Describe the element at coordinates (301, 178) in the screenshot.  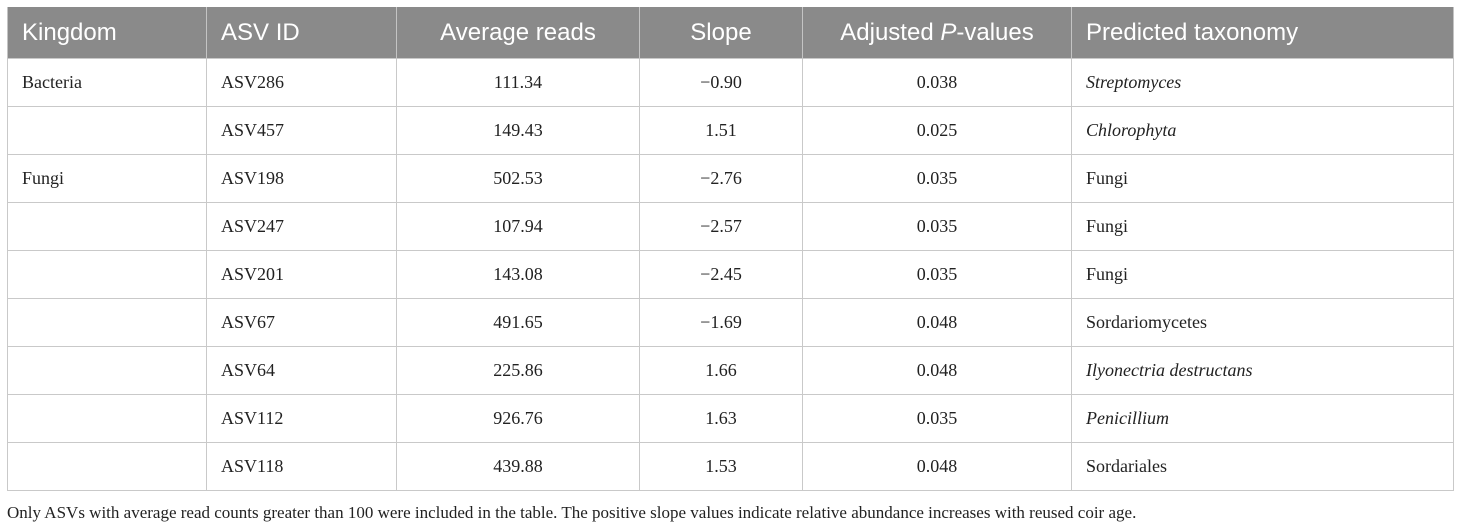
I see `cell-asv-id: ASV198` at that location.